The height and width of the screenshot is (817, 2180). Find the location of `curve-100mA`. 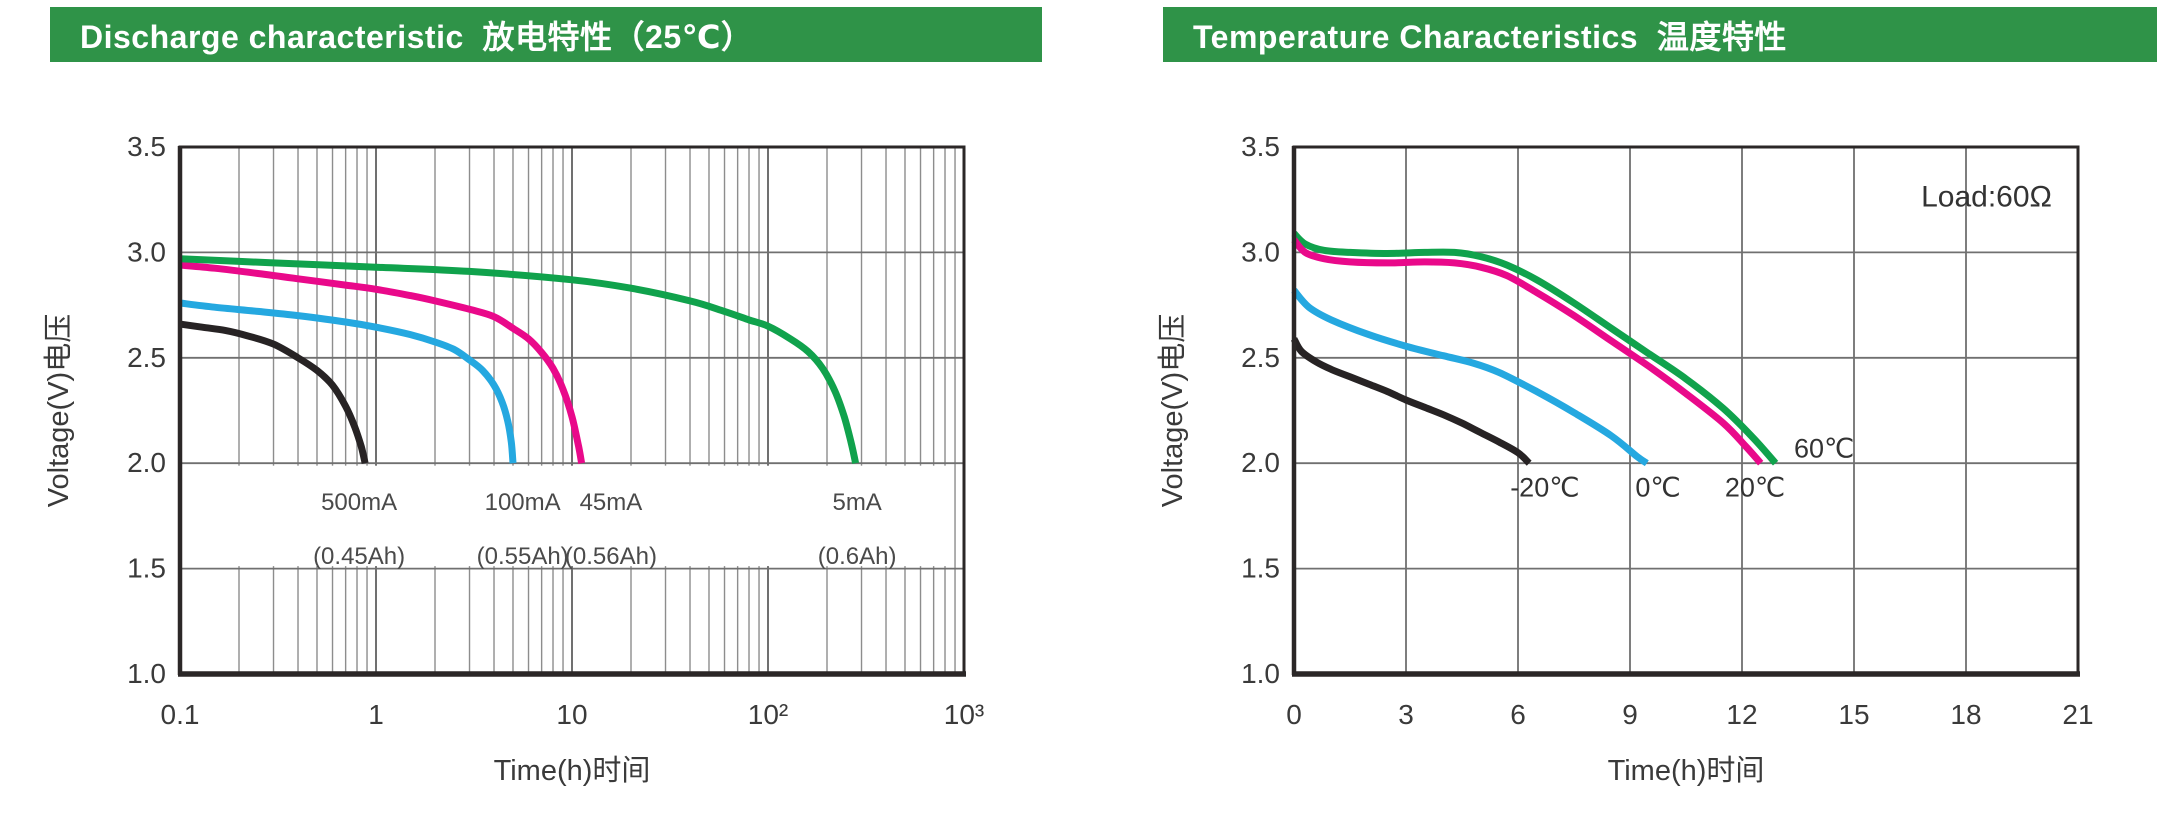

curve-100mA is located at coordinates (348, 381).